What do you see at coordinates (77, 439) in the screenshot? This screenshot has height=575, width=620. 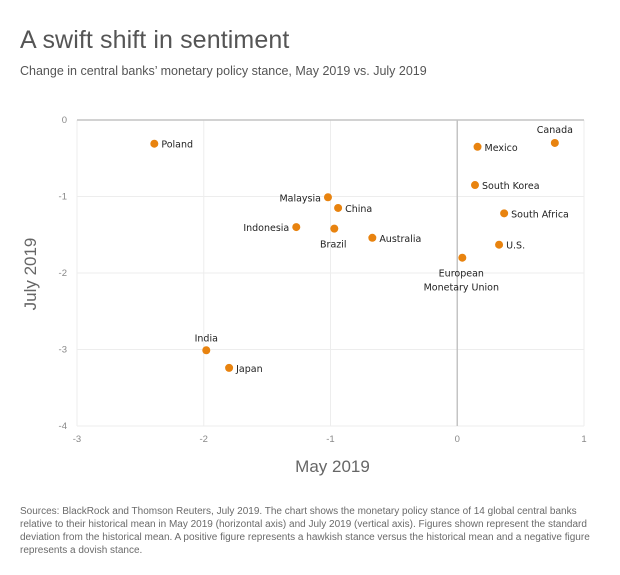 I see `x-tick-label: -3` at bounding box center [77, 439].